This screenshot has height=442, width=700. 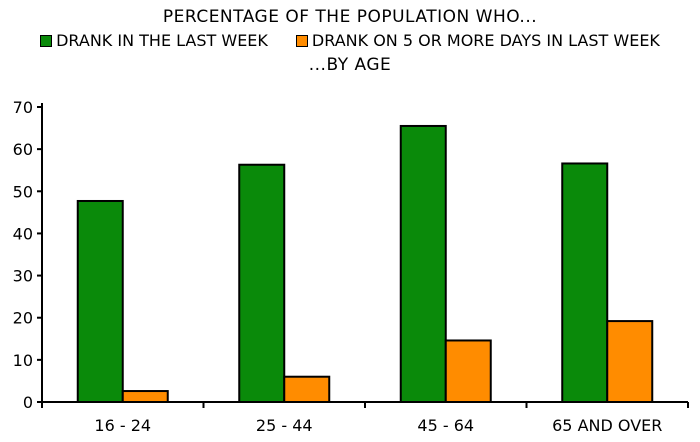 What do you see at coordinates (284, 425) in the screenshot?
I see `x-tick-label: 25 - 44` at bounding box center [284, 425].